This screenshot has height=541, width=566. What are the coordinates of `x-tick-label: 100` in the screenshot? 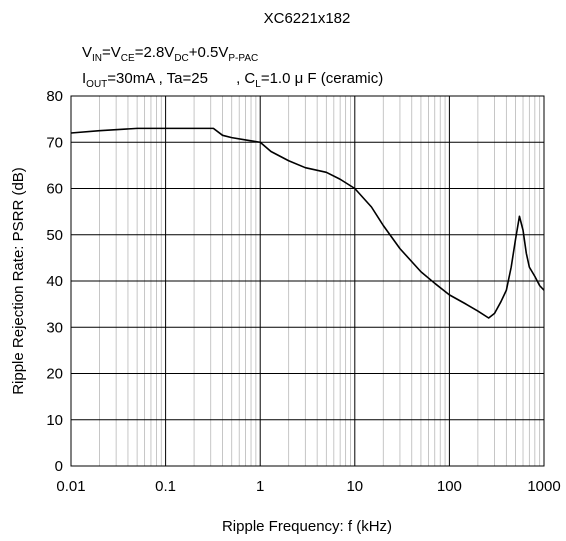 It's located at (449, 486).